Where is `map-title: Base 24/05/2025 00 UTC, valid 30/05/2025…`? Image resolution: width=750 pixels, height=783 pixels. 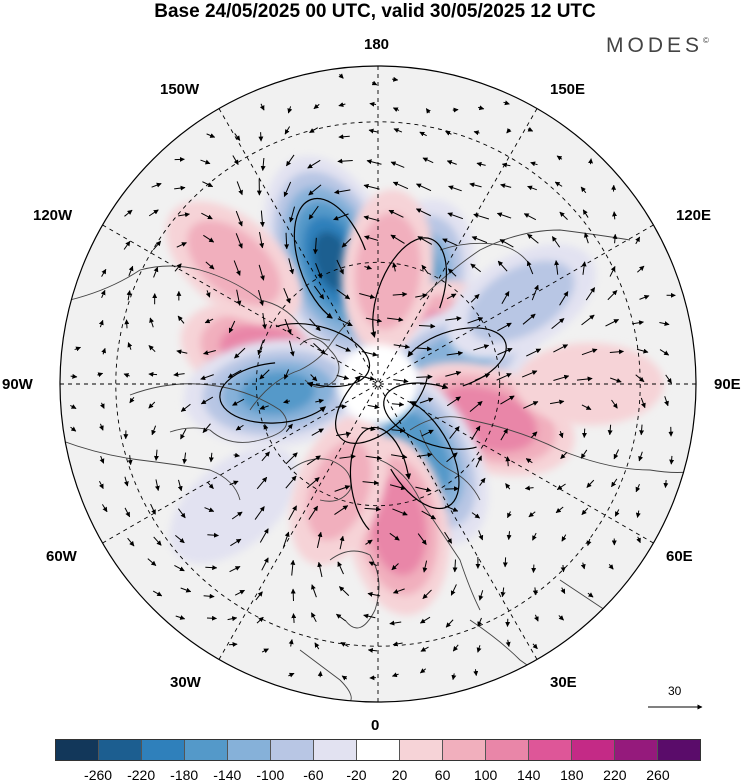
map-title: Base 24/05/2025 00 UTC, valid 30/05/2025… is located at coordinates (375, 11).